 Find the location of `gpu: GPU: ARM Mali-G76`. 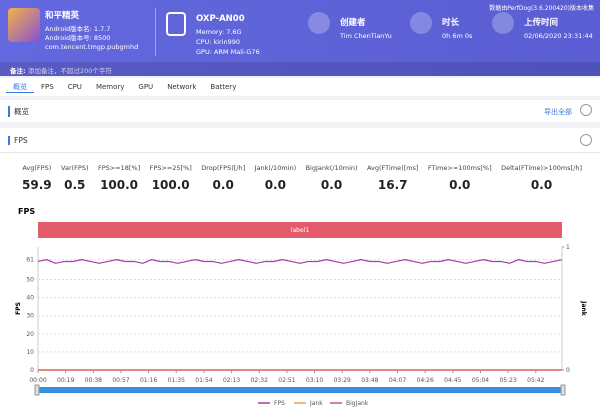

gpu: GPU: ARM Mali-G76 is located at coordinates (228, 52).